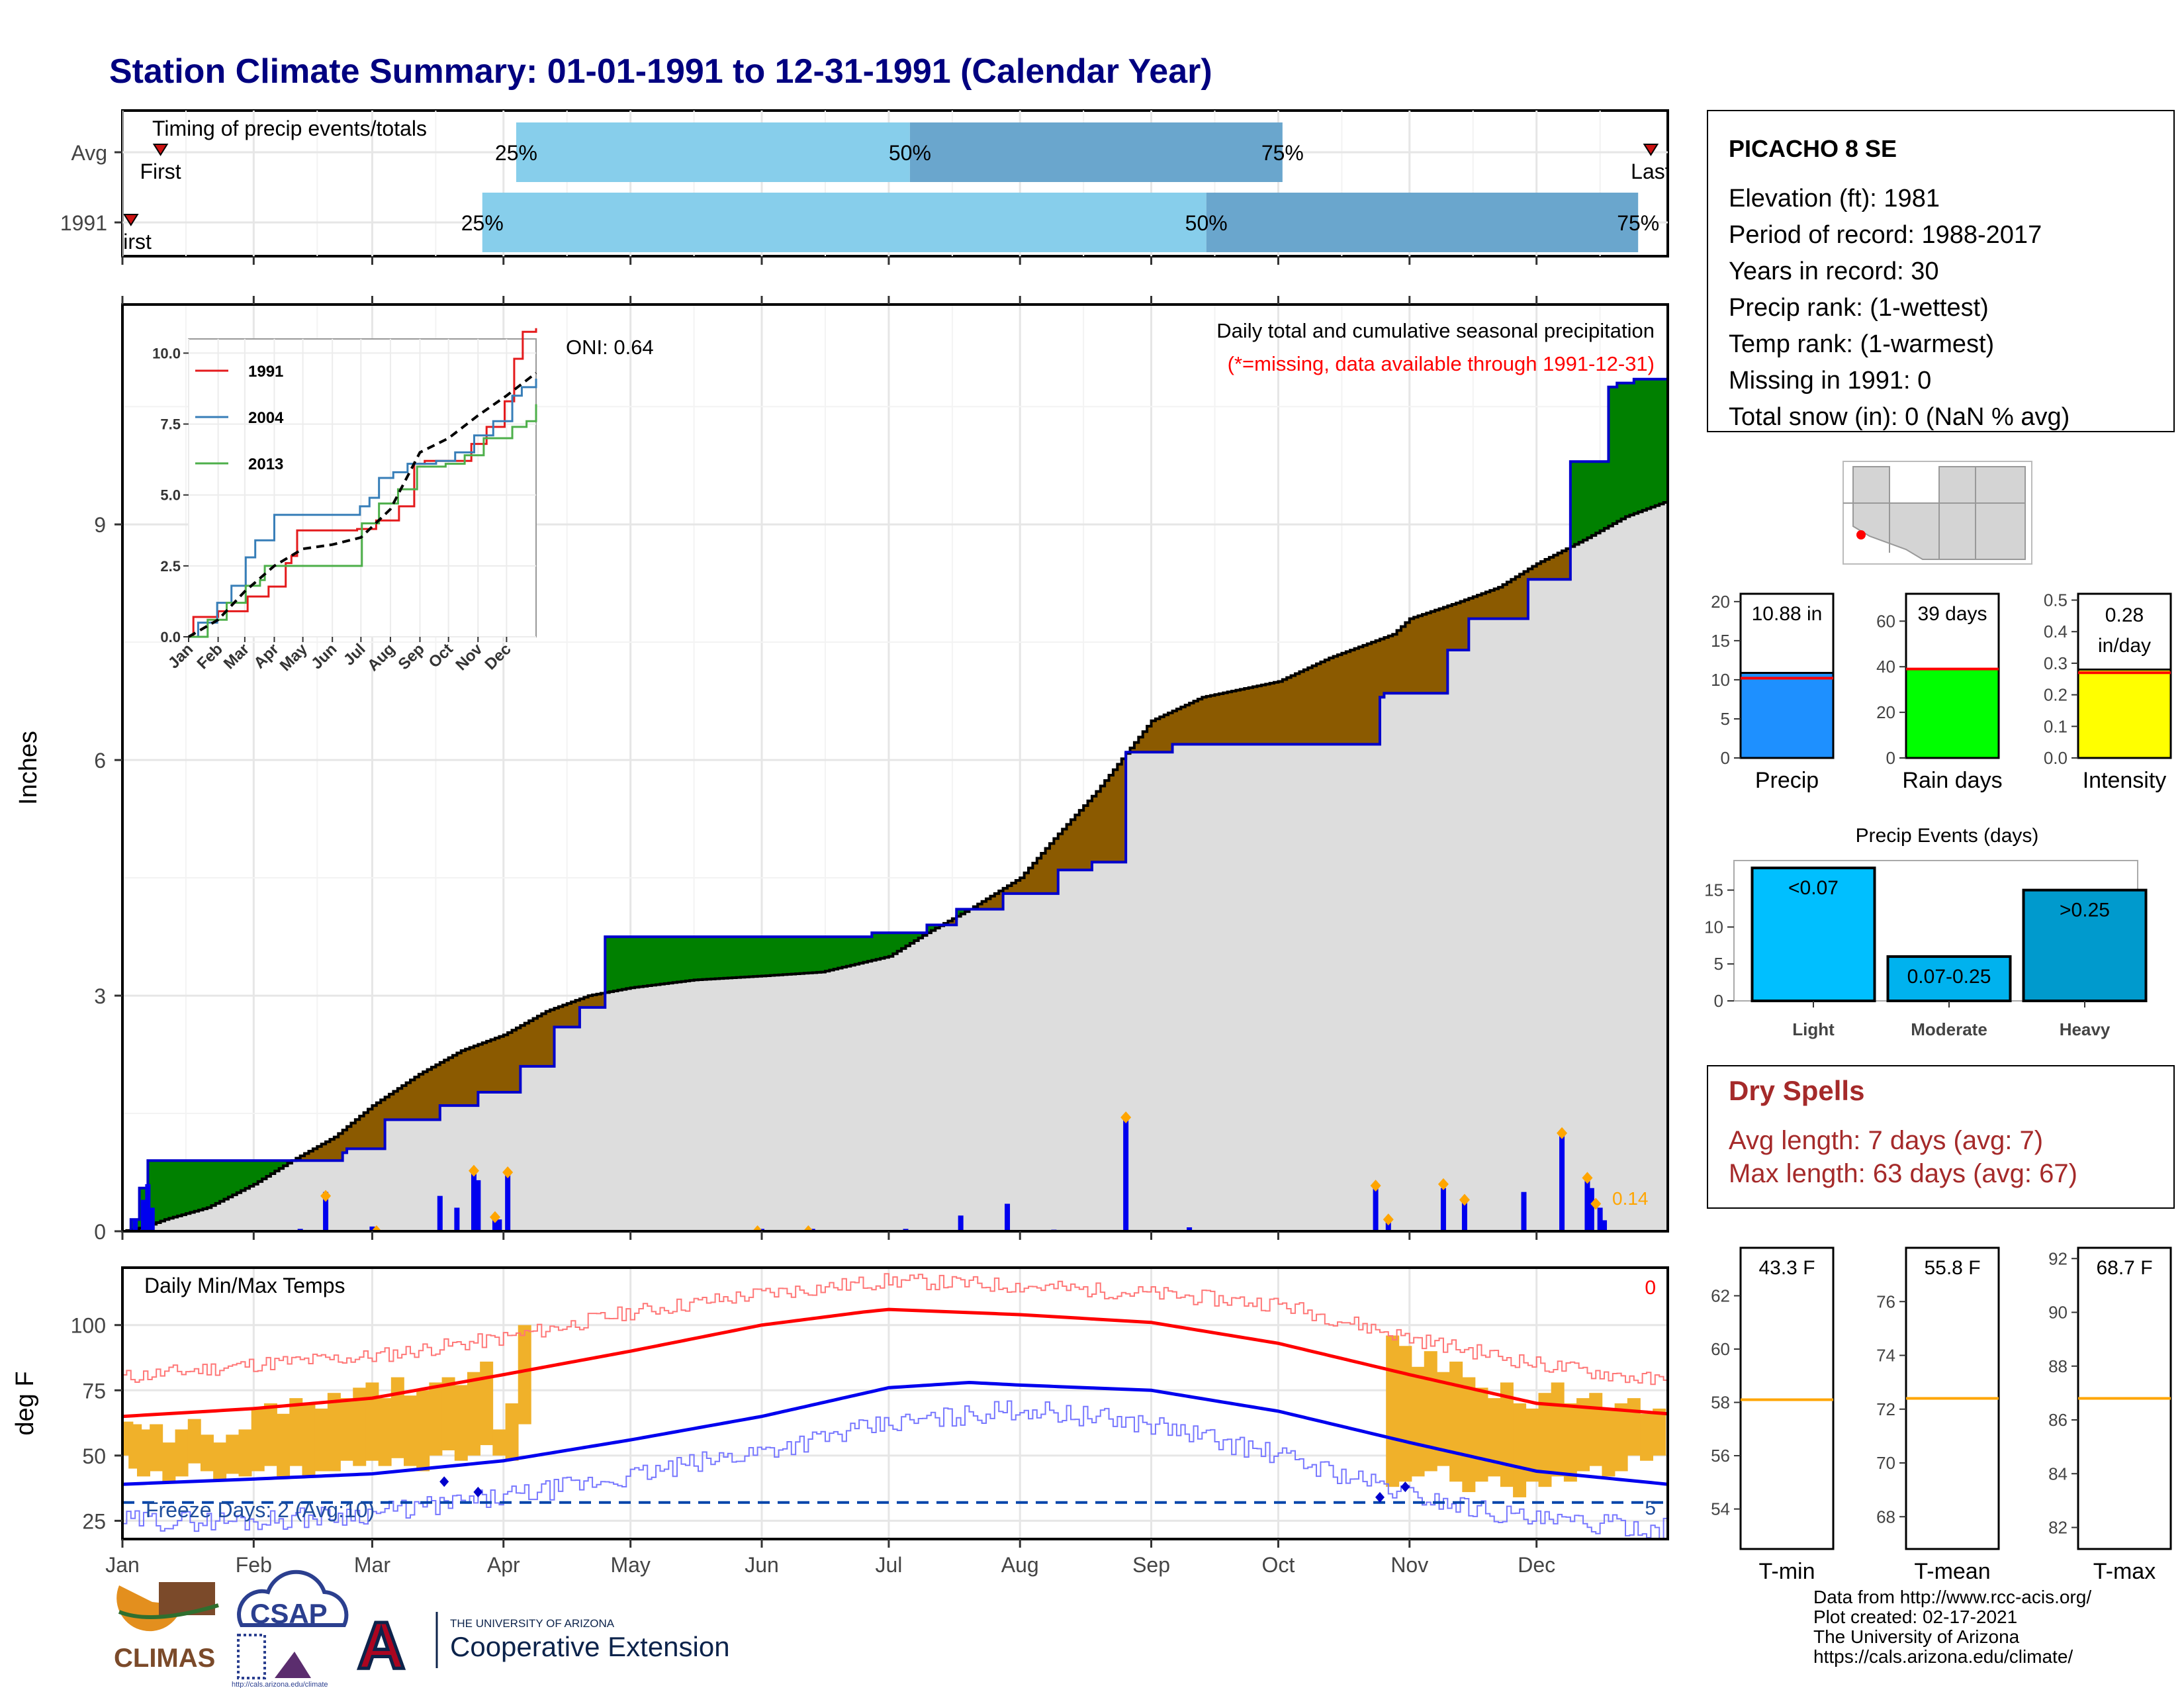 The image size is (2184, 1688). What do you see at coordinates (1787, 1571) in the screenshot?
I see `stat-category-label: T-min` at bounding box center [1787, 1571].